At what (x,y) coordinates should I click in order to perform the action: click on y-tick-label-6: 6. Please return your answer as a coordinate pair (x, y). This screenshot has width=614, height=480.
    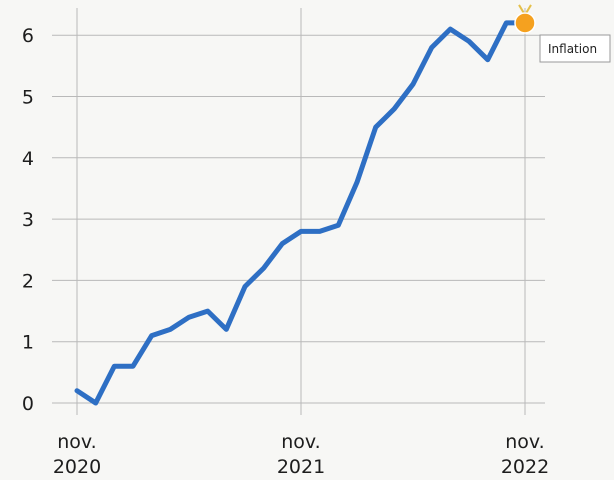
    Looking at the image, I should click on (28, 36).